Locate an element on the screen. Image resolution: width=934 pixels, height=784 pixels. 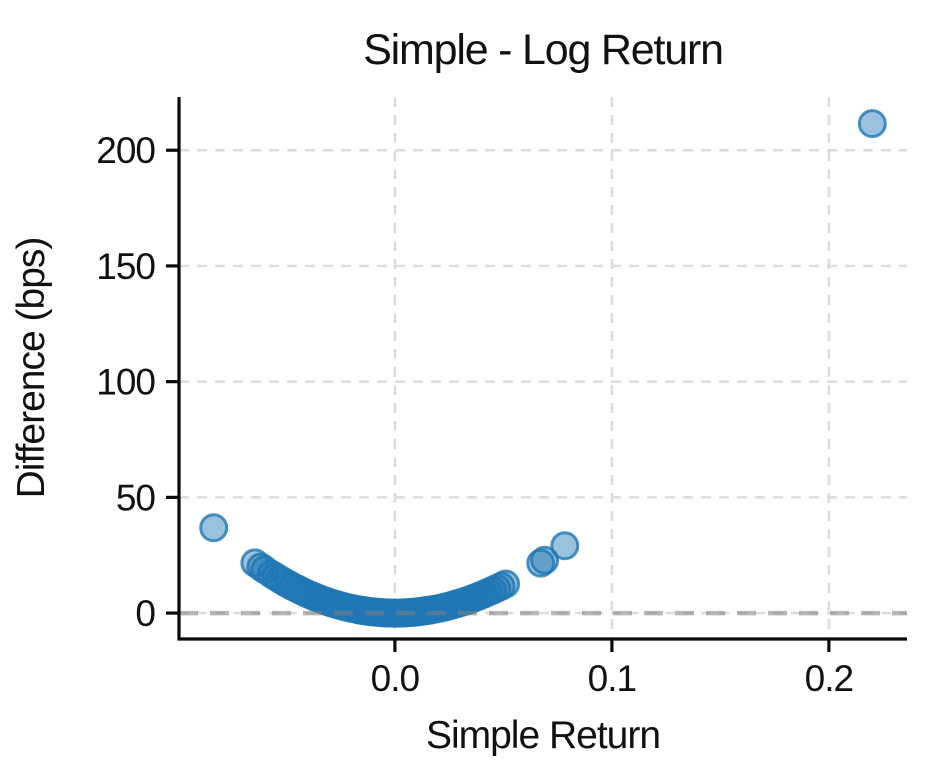
y-tick-label: 50 is located at coordinates (136, 497).